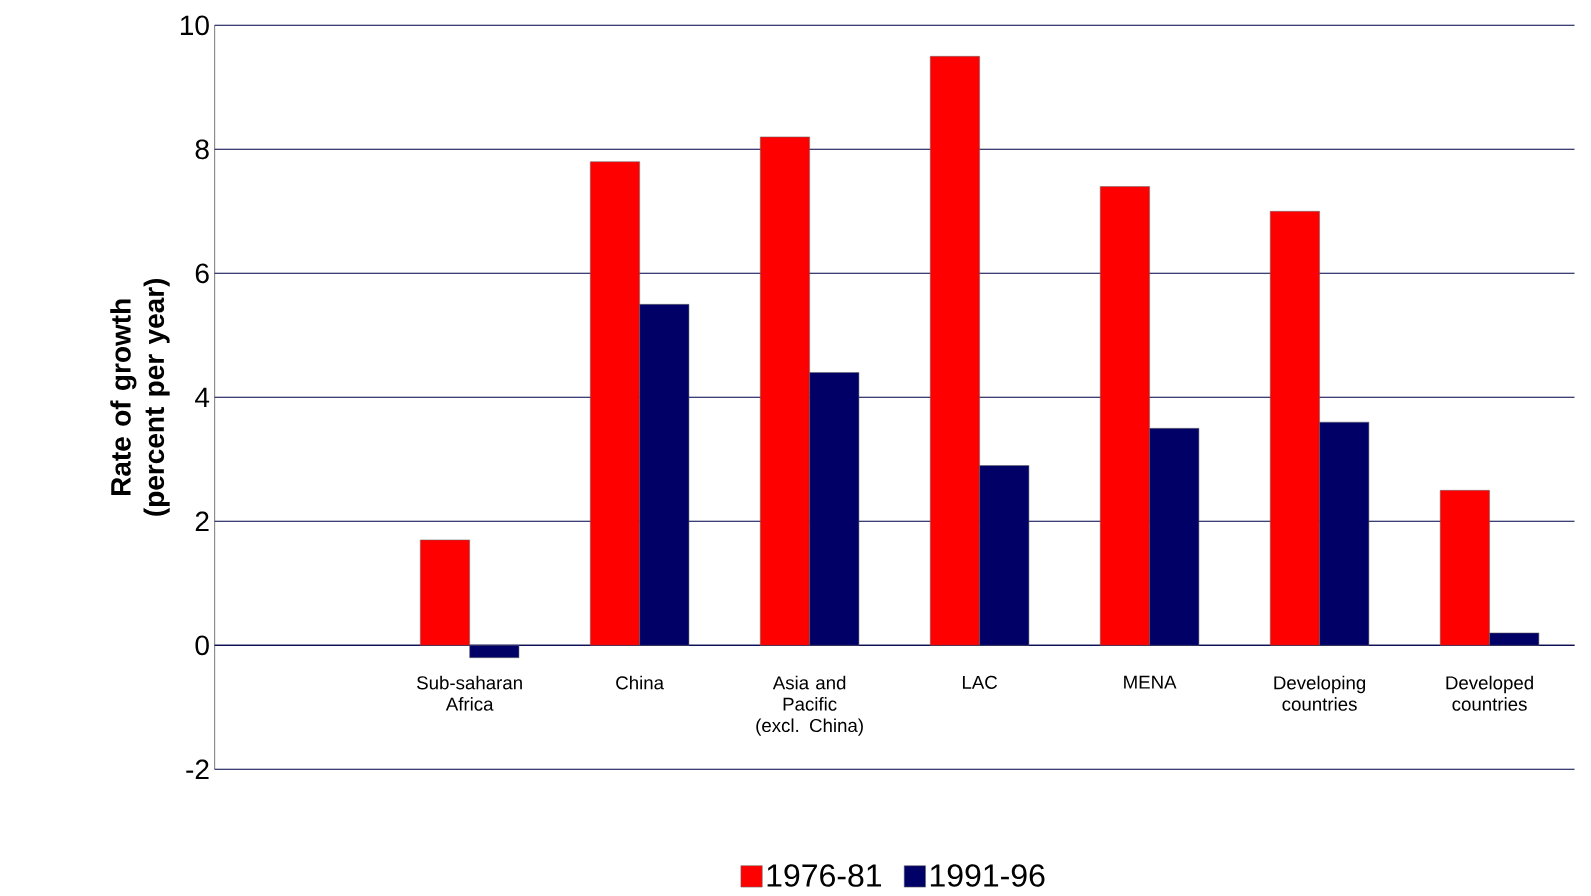  What do you see at coordinates (140, 397) in the screenshot?
I see `y-axis-title: Rate of growth (percent per year)` at bounding box center [140, 397].